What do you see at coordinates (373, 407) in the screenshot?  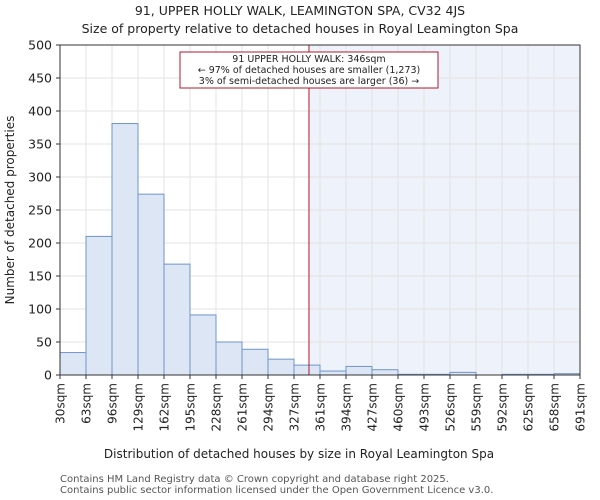 I see `x-tick-label: 427sqm` at bounding box center [373, 407].